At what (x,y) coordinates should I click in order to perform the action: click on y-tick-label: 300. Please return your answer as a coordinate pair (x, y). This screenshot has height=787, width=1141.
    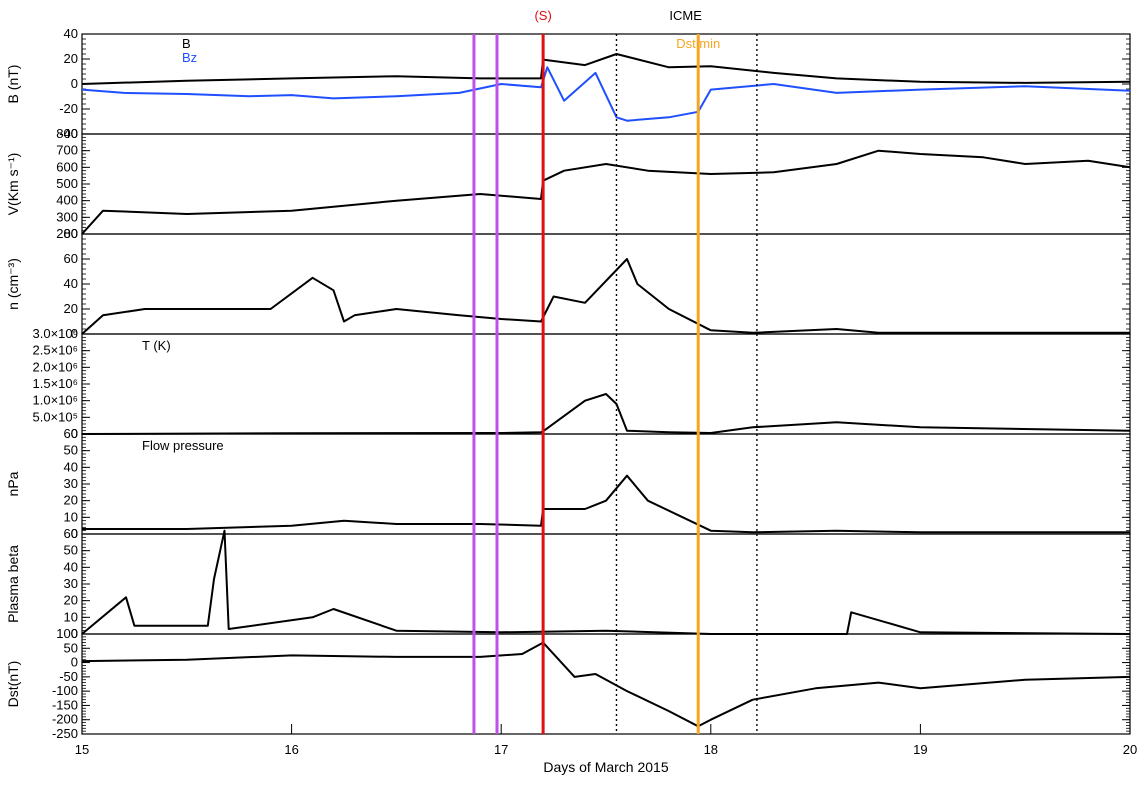
    Looking at the image, I should click on (67, 216).